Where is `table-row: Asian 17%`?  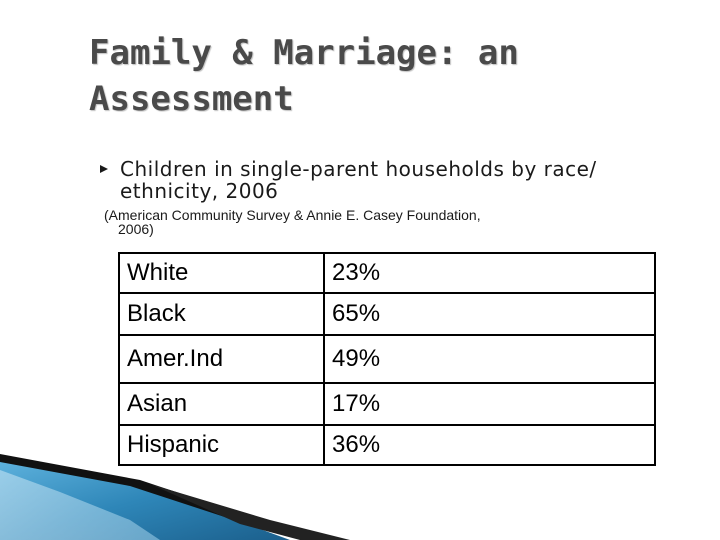 table-row: Asian 17% is located at coordinates (387, 403).